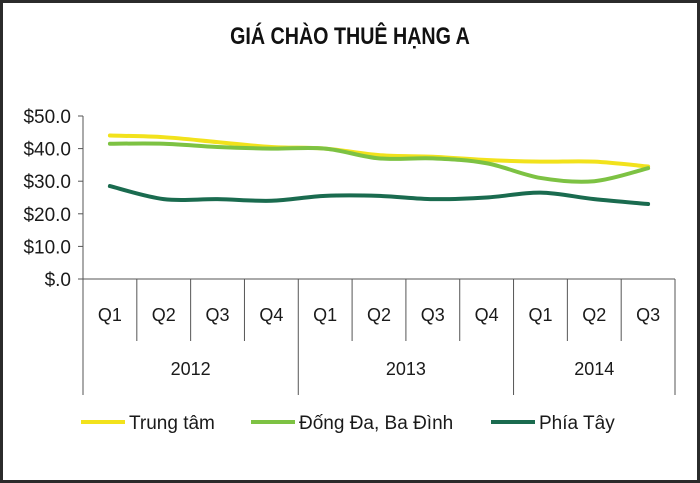 Image resolution: width=700 pixels, height=483 pixels. Describe the element at coordinates (172, 423) in the screenshot. I see `legend-label-1: Trung tâm` at that location.